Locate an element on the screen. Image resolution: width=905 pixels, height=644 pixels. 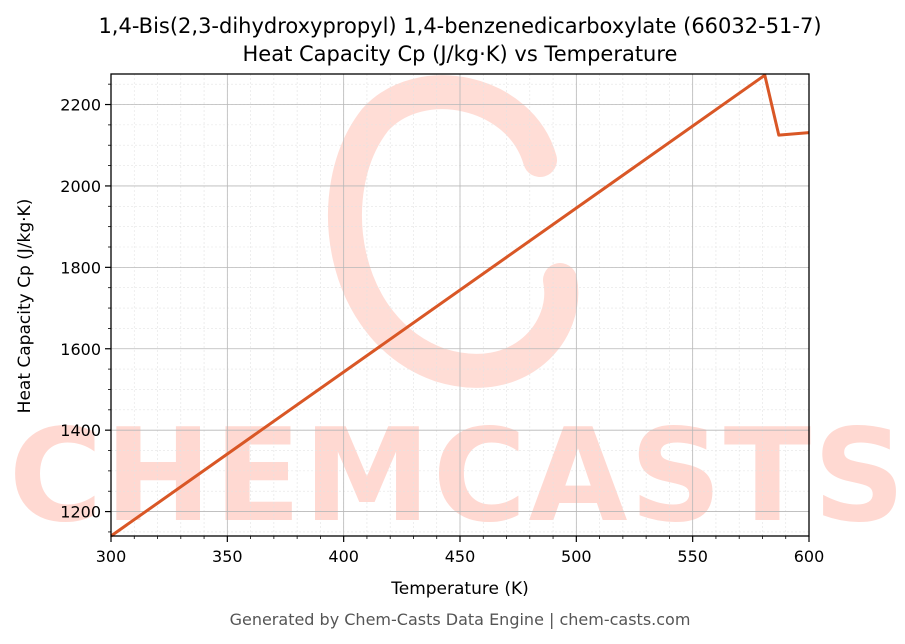
chart-subtitle: Heat Capacity Cp (J/kg·K) vs Temperature is located at coordinates (460, 54).